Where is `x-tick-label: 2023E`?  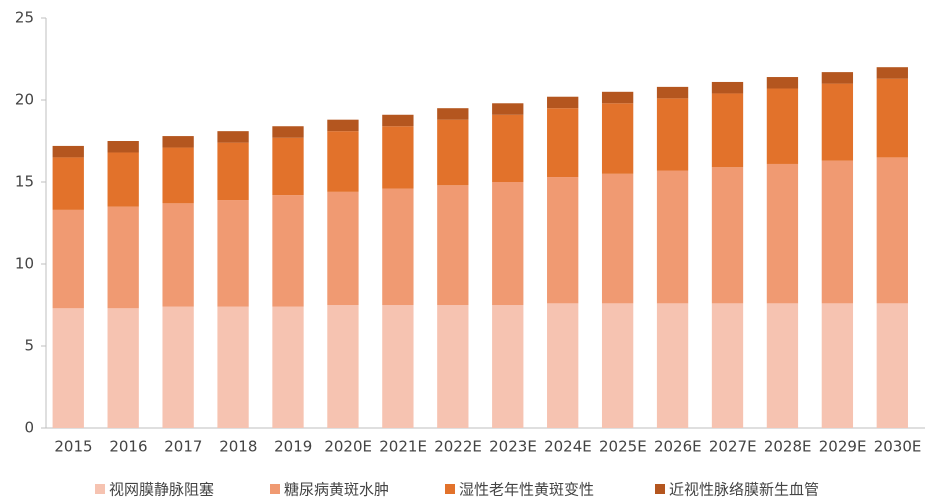
x-tick-label: 2023E is located at coordinates (513, 447).